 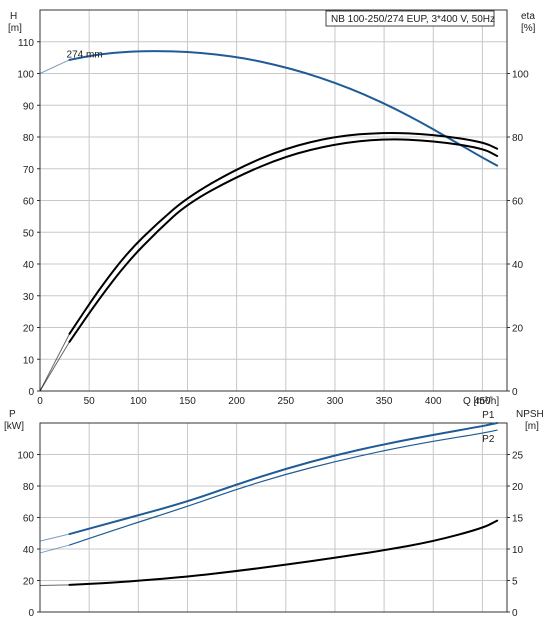 What do you see at coordinates (14, 426) in the screenshot?
I see `power-axis-unit: [kW]` at bounding box center [14, 426].